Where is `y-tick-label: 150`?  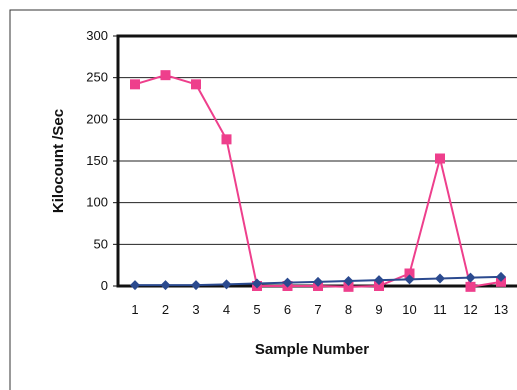 y-tick-label: 150 is located at coordinates (97, 160).